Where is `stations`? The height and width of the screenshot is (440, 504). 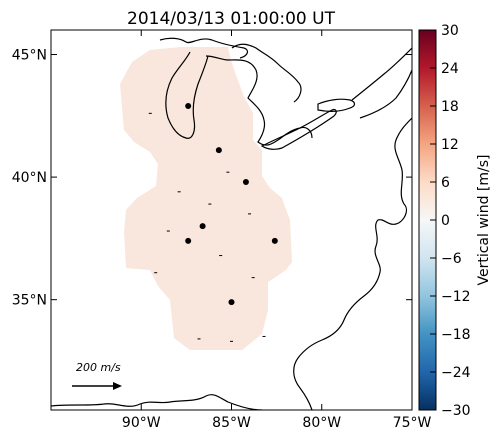
stations is located at coordinates (231, 204).